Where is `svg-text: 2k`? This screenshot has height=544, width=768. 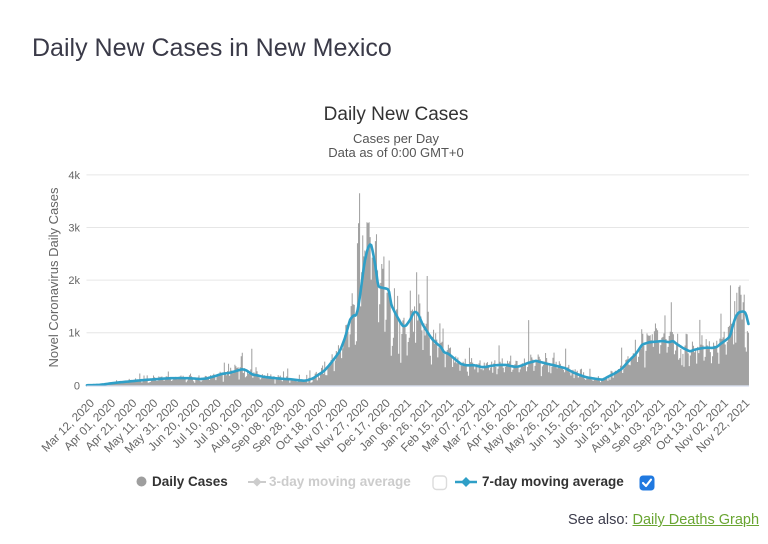
svg-text: 2k is located at coordinates (74, 281).